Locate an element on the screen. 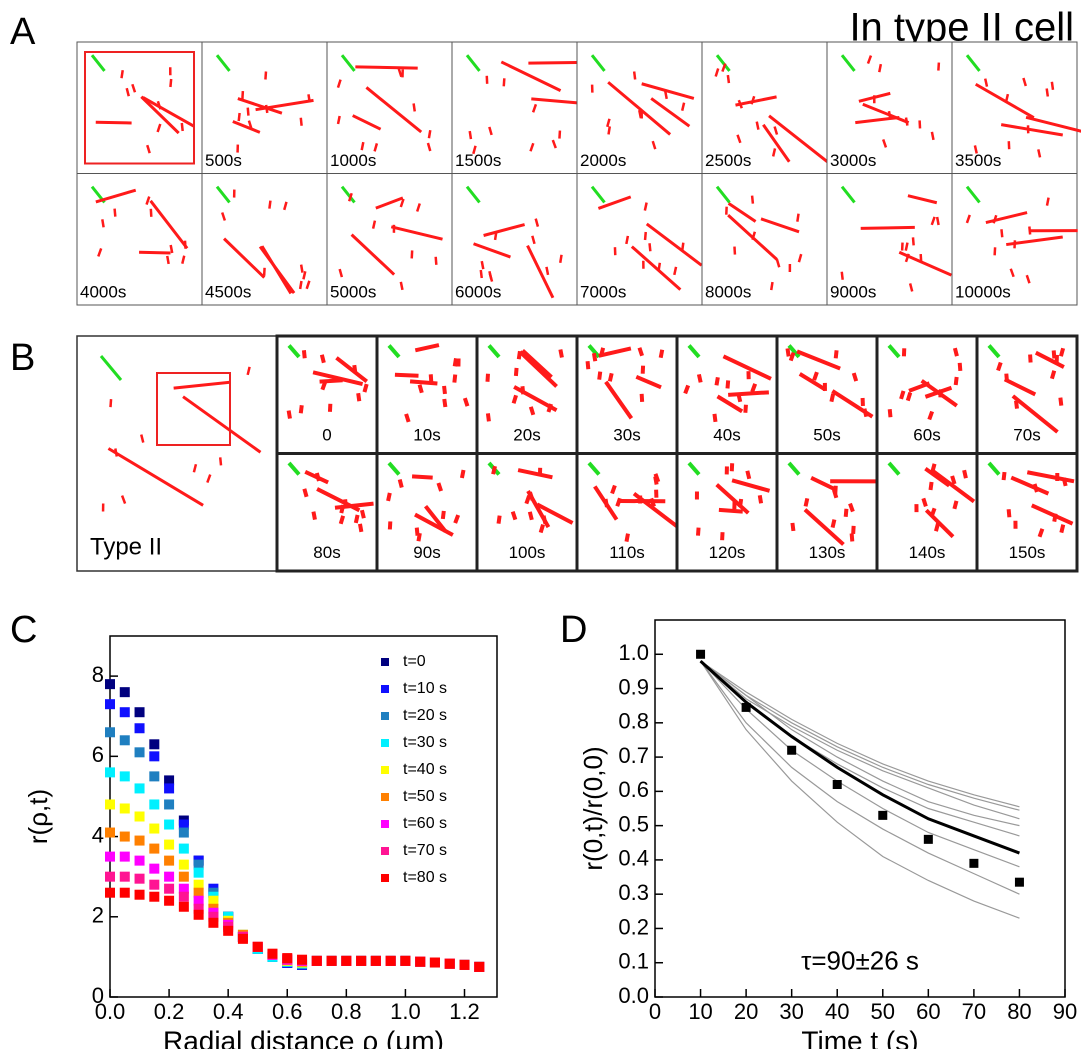 The image size is (1081, 1049). time-label: 8000s is located at coordinates (728, 291).